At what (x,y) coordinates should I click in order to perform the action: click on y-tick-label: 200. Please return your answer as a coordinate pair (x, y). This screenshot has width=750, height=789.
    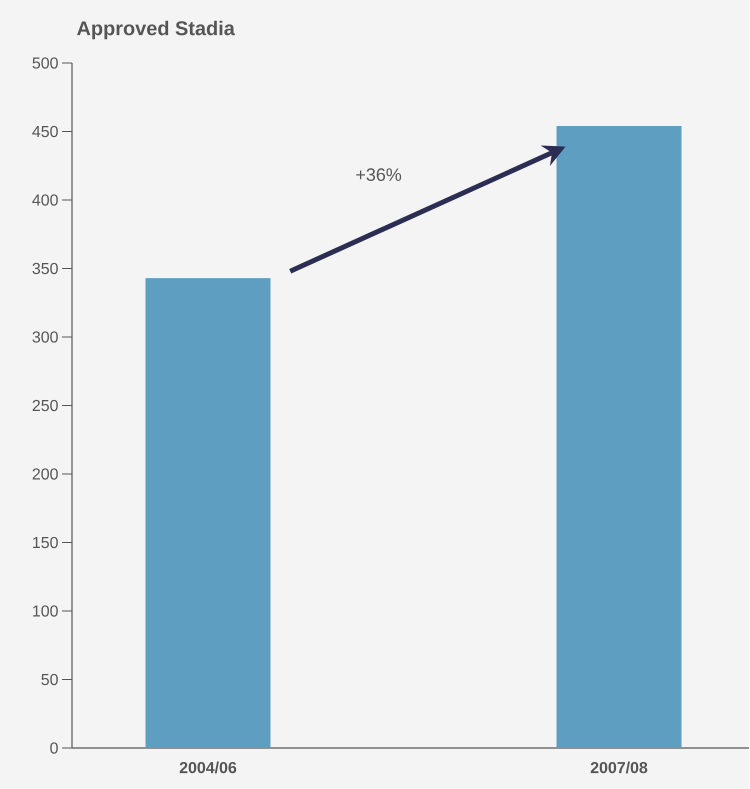
    Looking at the image, I should click on (45, 474).